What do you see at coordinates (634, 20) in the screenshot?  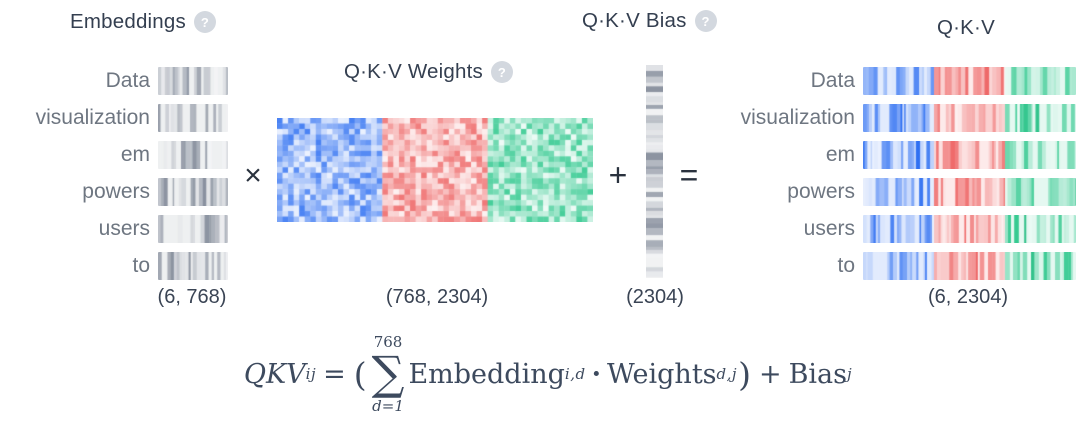 I see `bias-title-label: Q·K·V Bias` at bounding box center [634, 20].